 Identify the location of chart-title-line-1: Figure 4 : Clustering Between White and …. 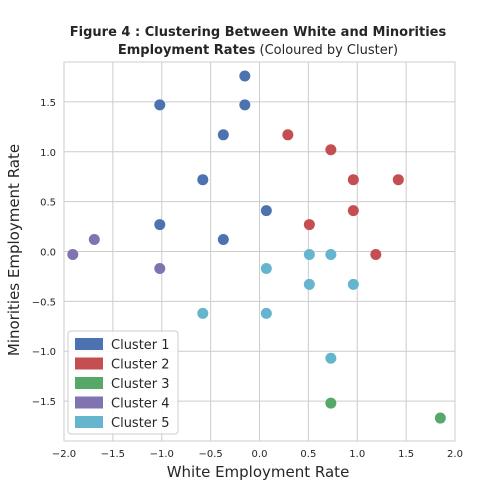
(258, 32).